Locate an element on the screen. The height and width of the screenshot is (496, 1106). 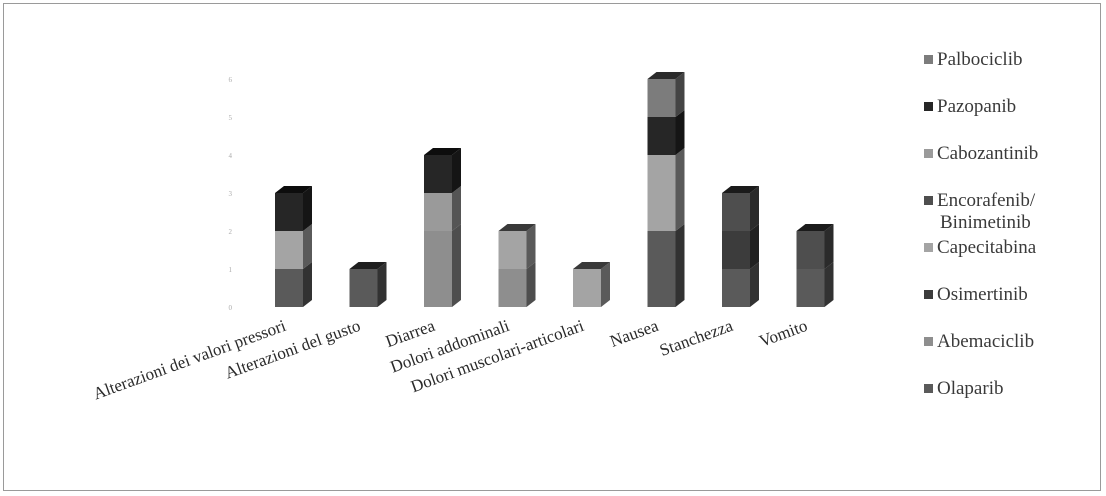
y-tick-label: 0 is located at coordinates (231, 308).